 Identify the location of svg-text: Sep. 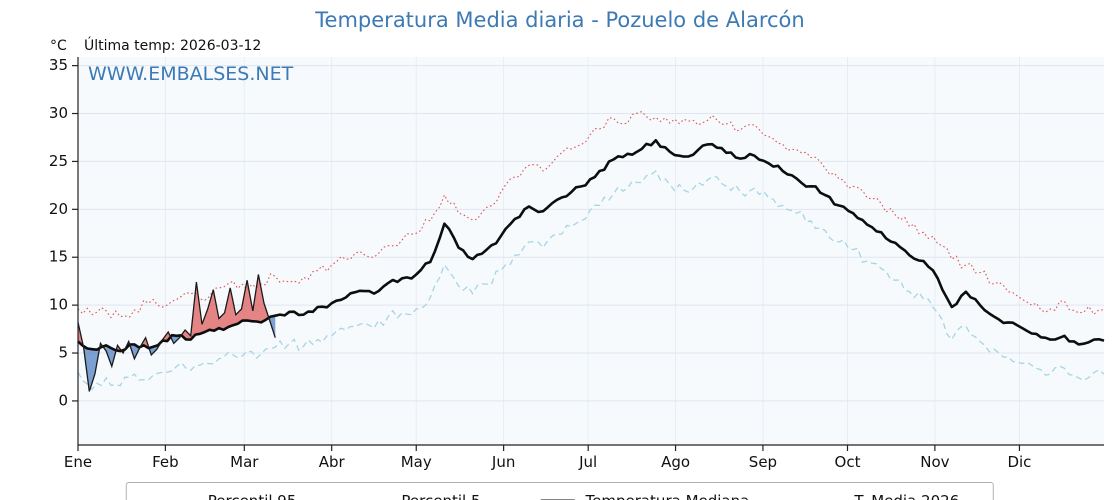
(763, 462).